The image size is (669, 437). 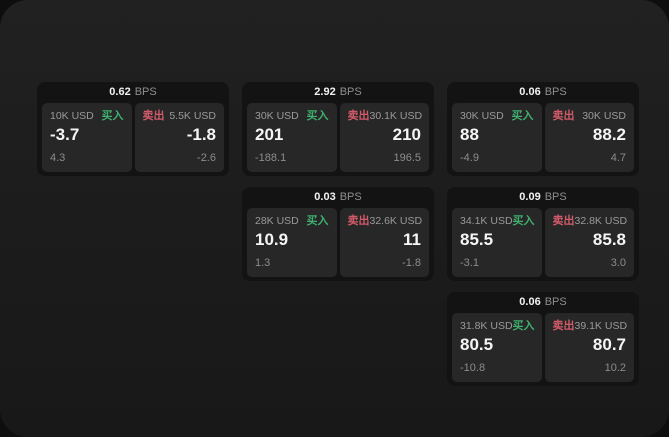 What do you see at coordinates (325, 197) in the screenshot?
I see `spread-value: 0.03` at bounding box center [325, 197].